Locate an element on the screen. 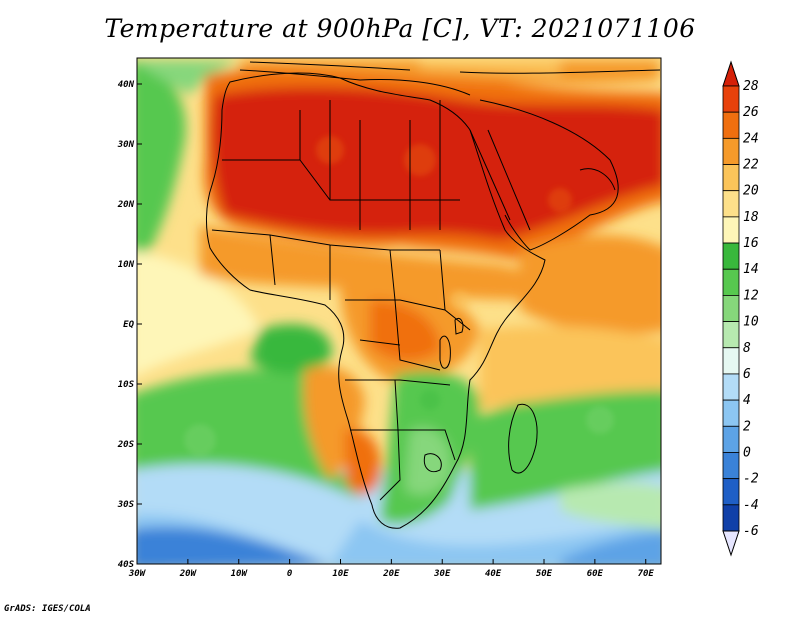 The image size is (800, 618). colorbar-label: 28 is located at coordinates (751, 86).